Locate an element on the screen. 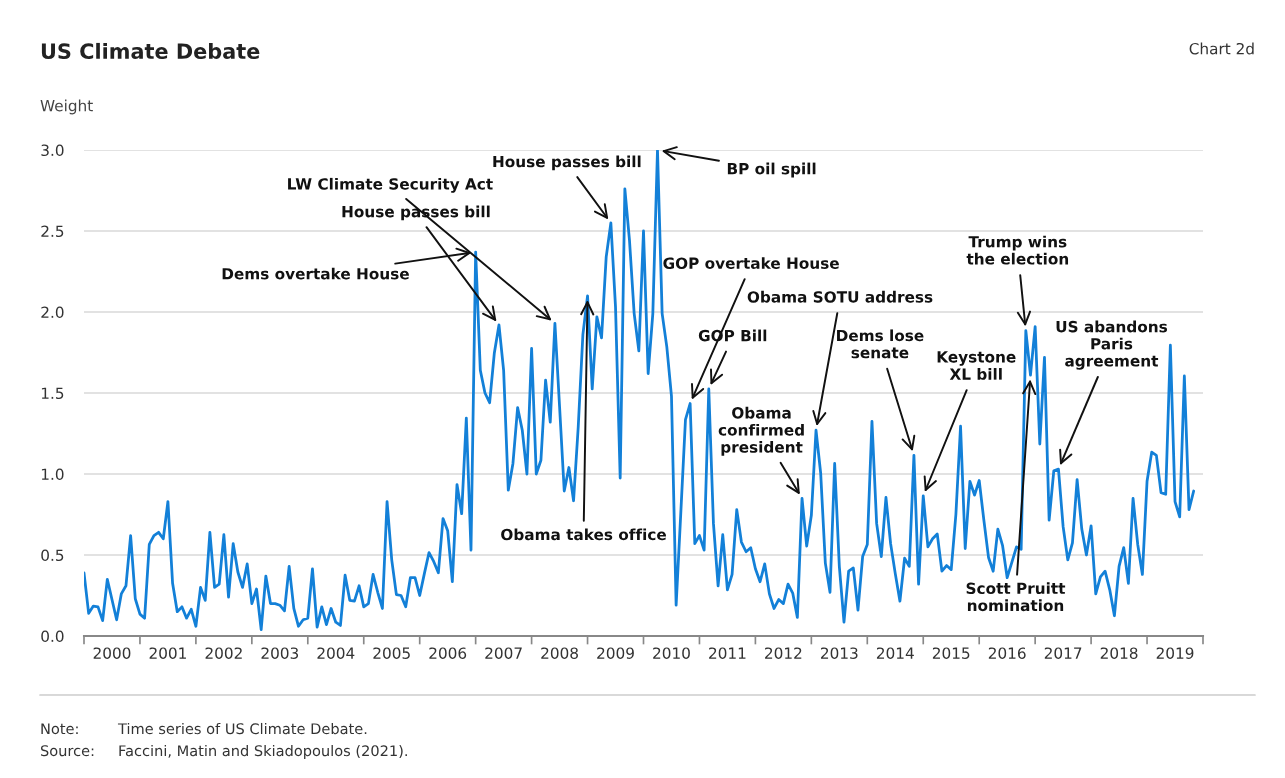  x-tick-label: 2007 is located at coordinates (503, 653).